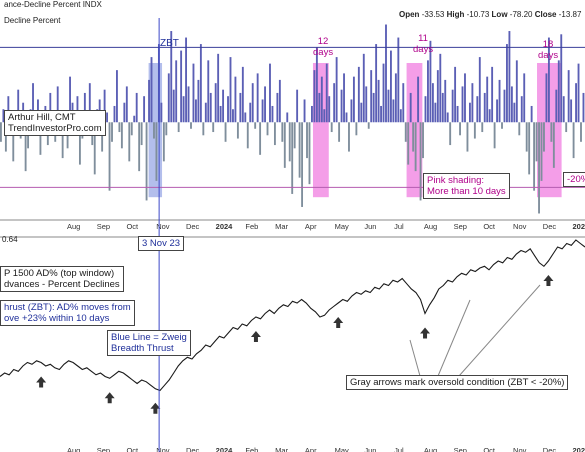  I want to click on callout-lines, so click(475, 330).